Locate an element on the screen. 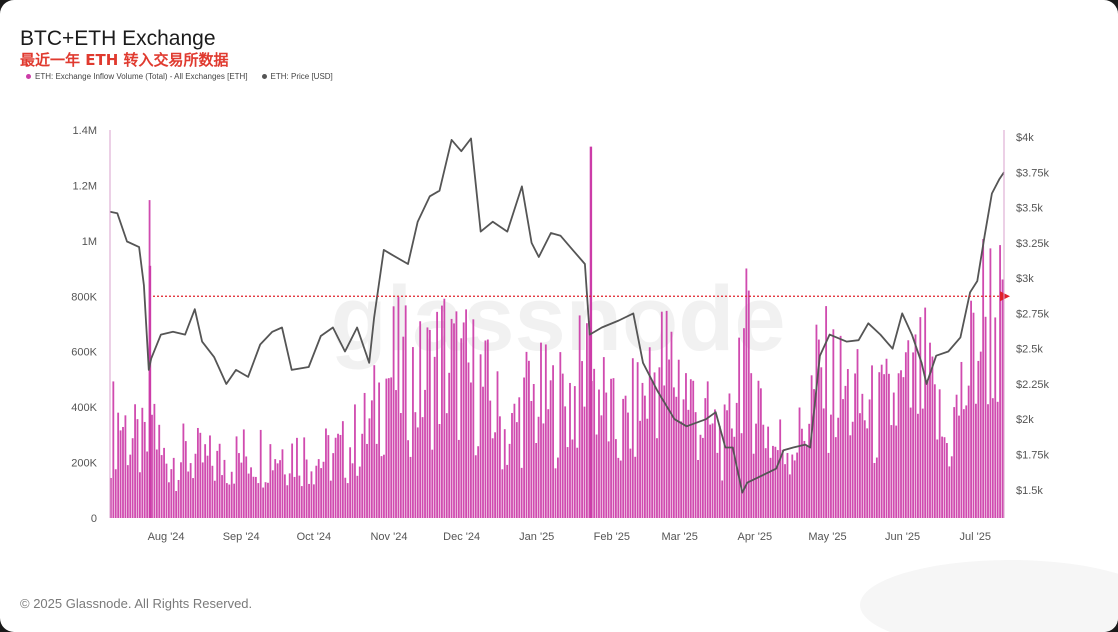 Image resolution: width=1118 pixels, height=632 pixels. y-right-tick-label: $1.5k is located at coordinates (1029, 491).